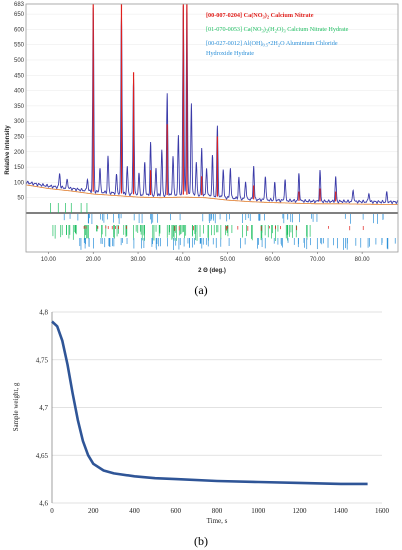 The width and height of the screenshot is (402, 550). I want to click on xrd-y-tick-label: 200, so click(19, 153).